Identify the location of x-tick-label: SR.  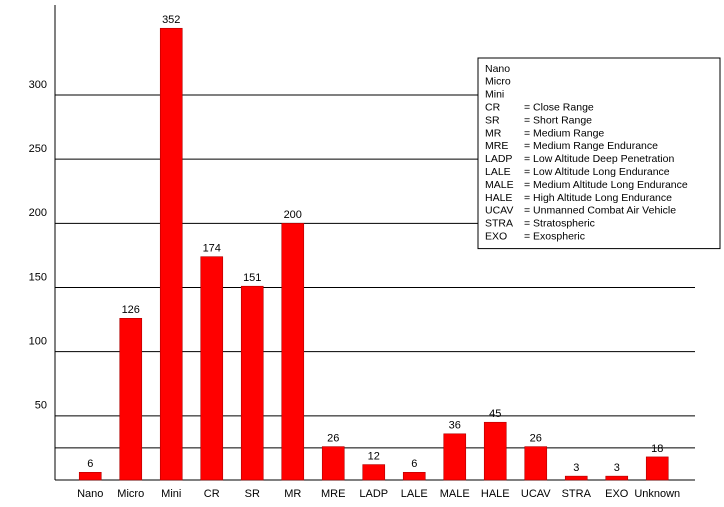
(252, 494).